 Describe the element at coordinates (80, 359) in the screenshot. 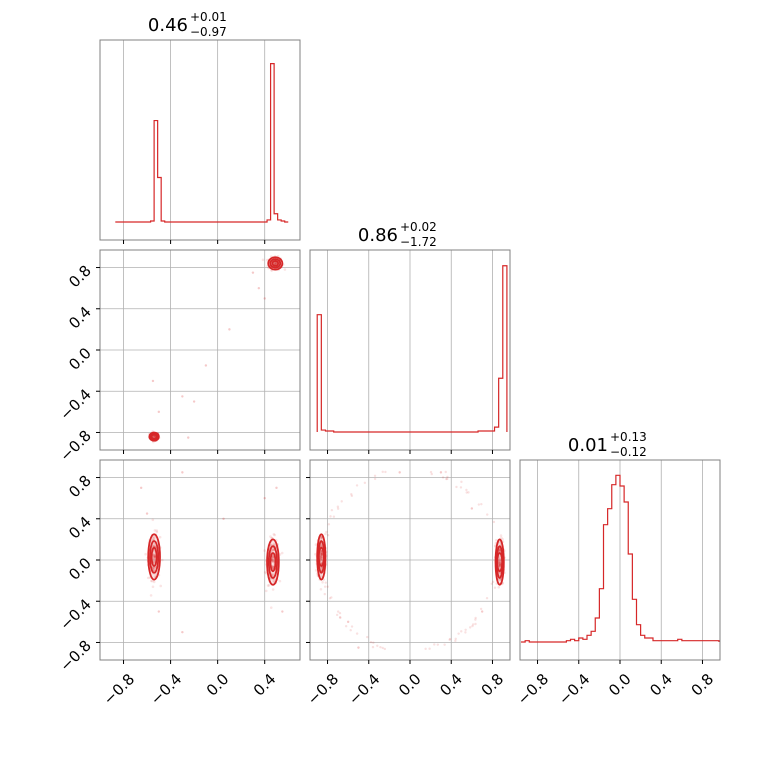

I see `y-tick-label: 0.0` at that location.